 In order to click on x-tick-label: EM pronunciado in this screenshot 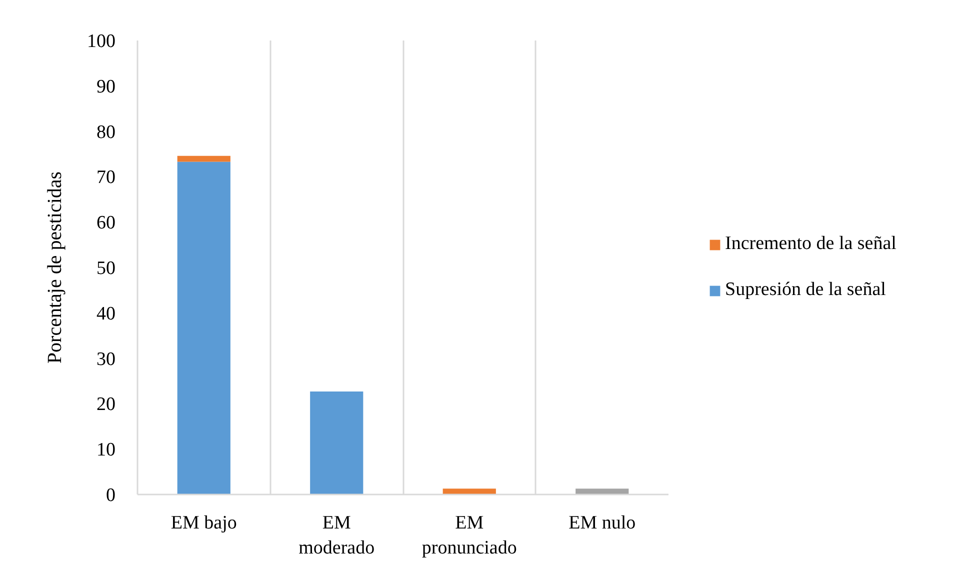, I will do `click(469, 535)`.